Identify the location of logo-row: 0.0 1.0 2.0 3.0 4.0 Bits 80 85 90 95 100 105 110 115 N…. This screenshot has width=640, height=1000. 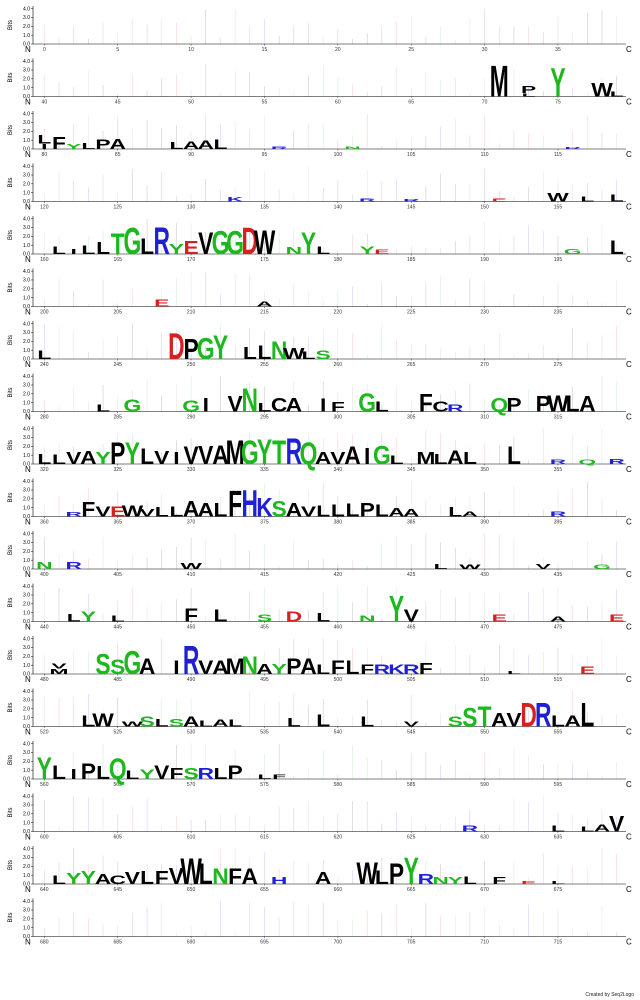
(320, 135).